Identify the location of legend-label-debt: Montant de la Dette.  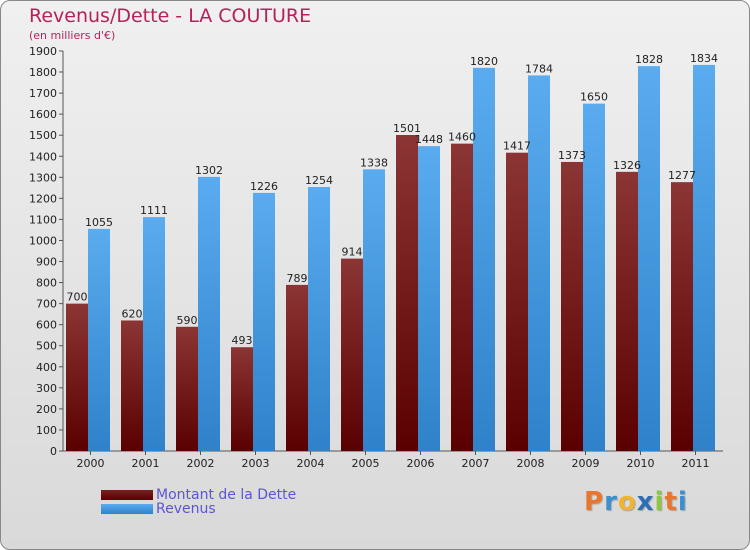
(226, 495).